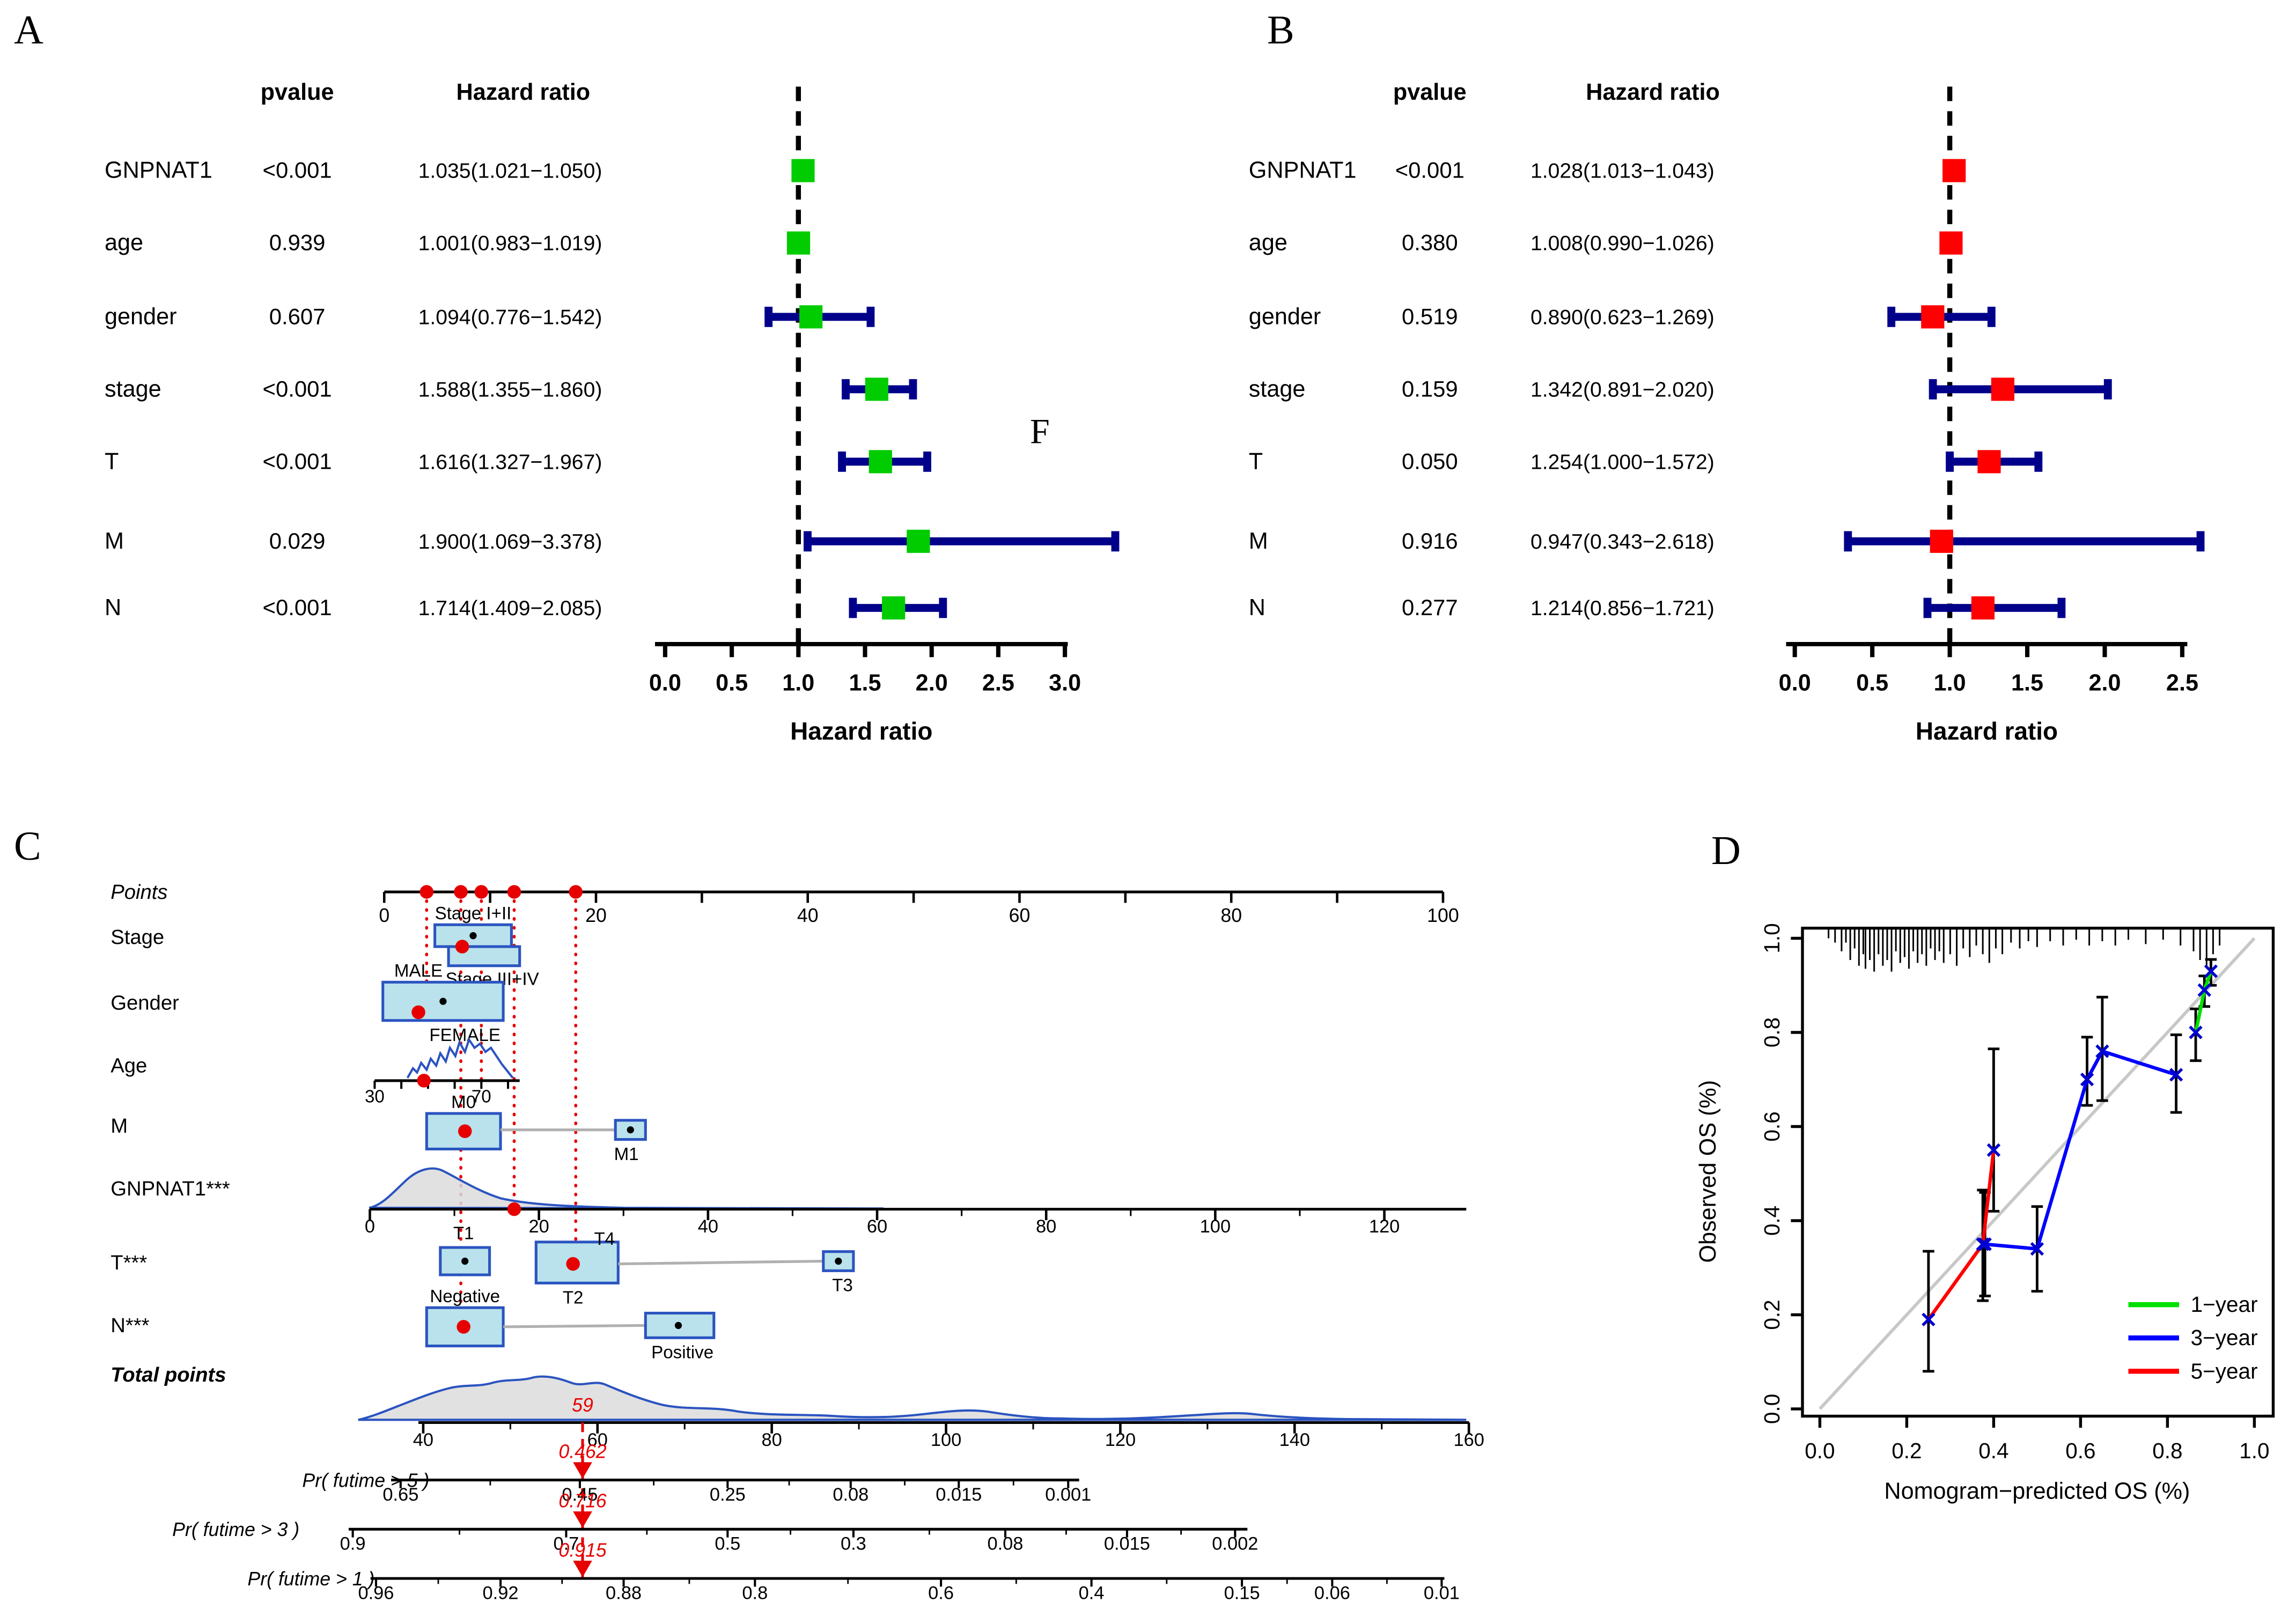 The width and height of the screenshot is (2296, 1617). What do you see at coordinates (310, 1579) in the screenshot?
I see `row-label-prob: Pr( futime > 1 )` at bounding box center [310, 1579].